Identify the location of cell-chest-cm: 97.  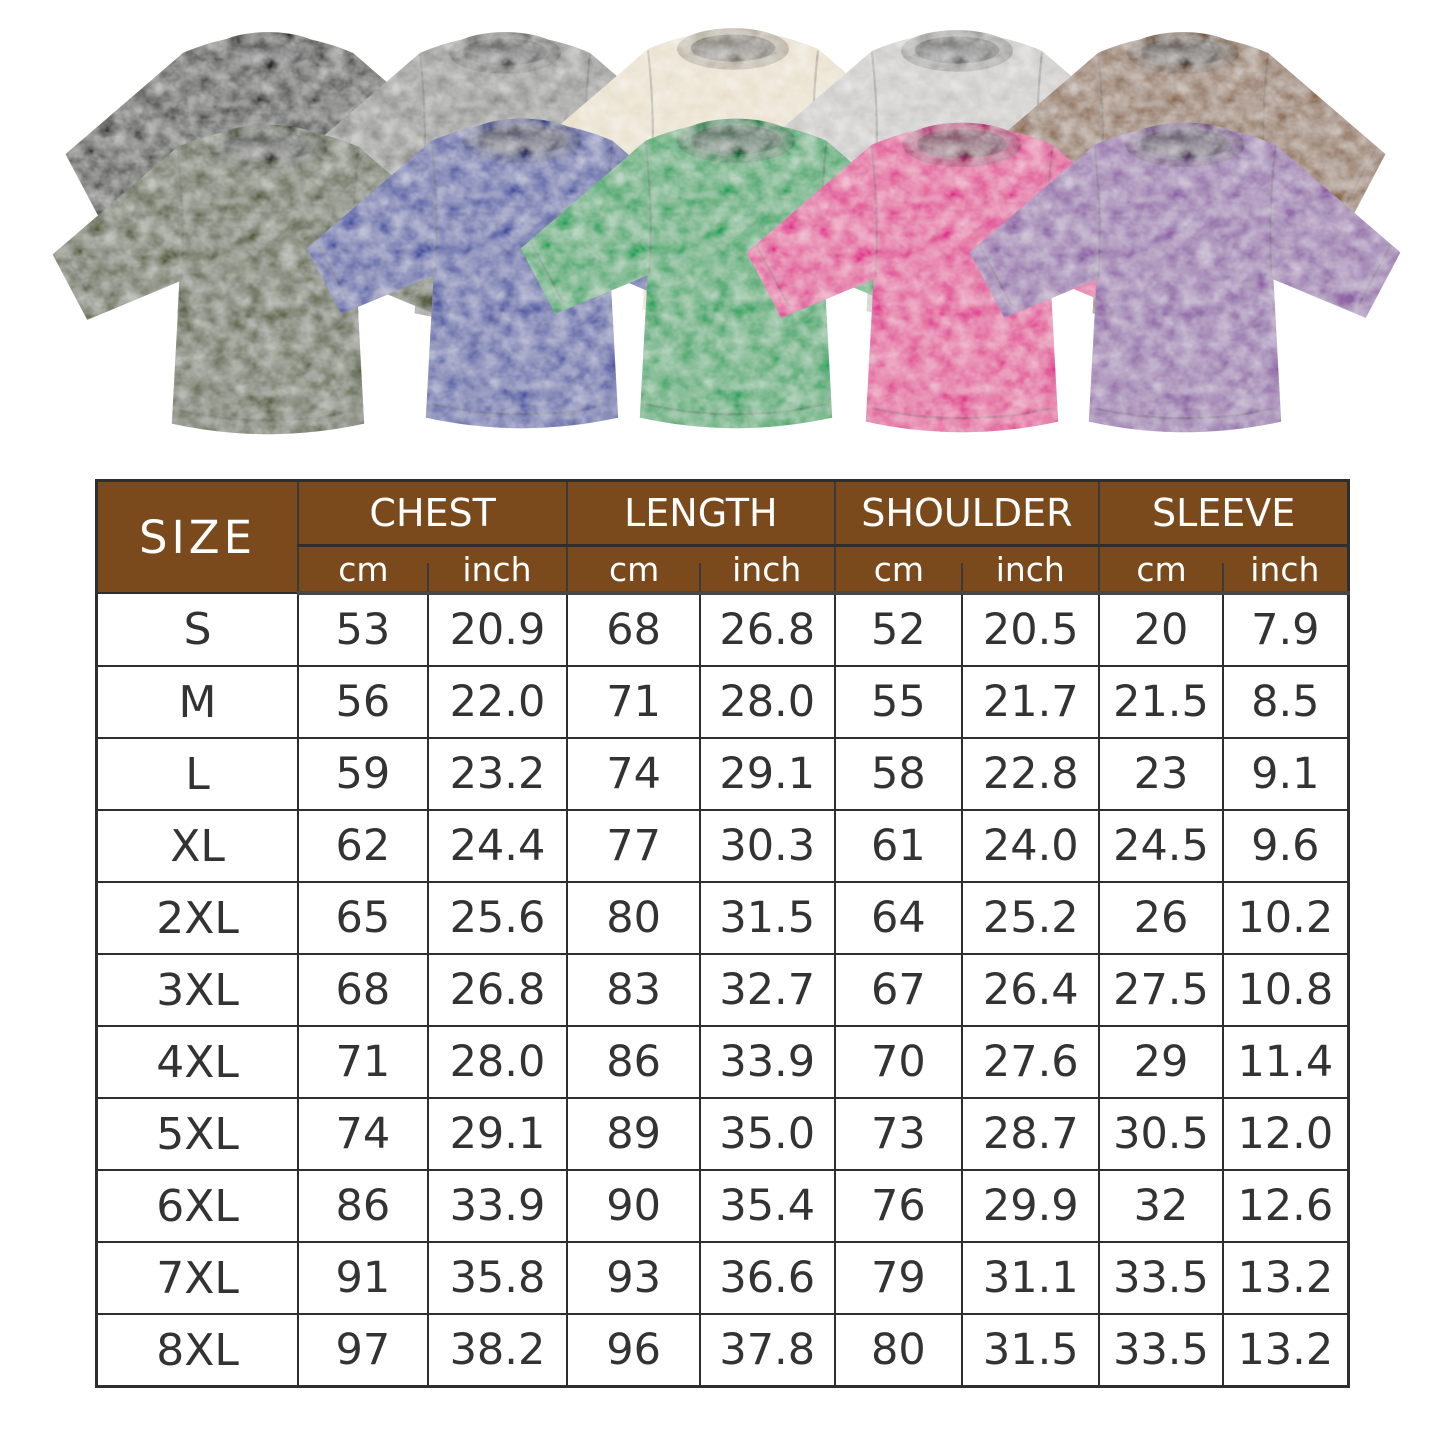
(363, 1350).